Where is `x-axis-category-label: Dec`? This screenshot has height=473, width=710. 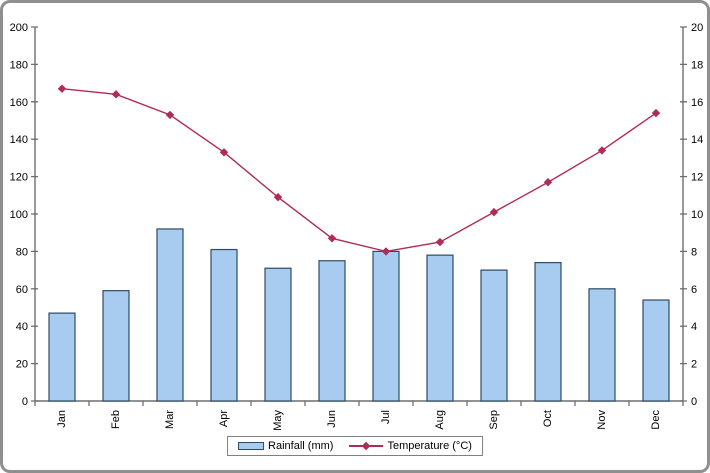
x-axis-category-label: Dec is located at coordinates (656, 420).